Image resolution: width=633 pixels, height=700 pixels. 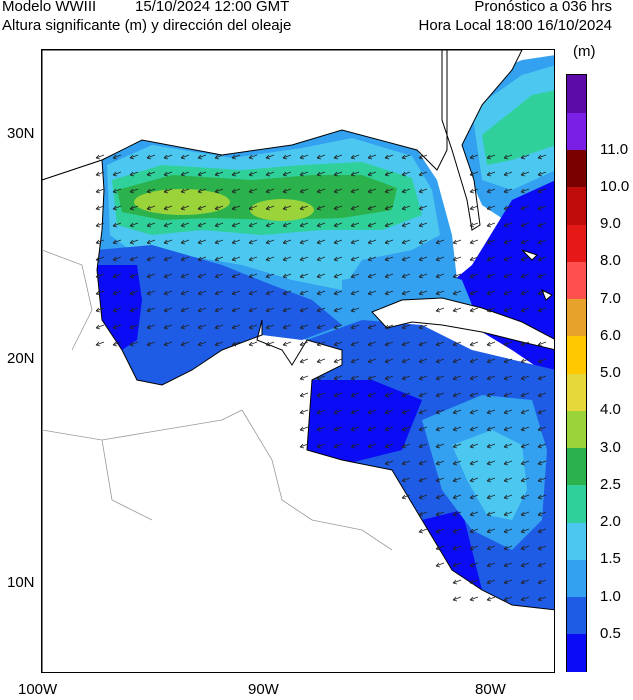 What do you see at coordinates (610, 410) in the screenshot?
I see `colorbar-label: 4.0` at bounding box center [610, 410].